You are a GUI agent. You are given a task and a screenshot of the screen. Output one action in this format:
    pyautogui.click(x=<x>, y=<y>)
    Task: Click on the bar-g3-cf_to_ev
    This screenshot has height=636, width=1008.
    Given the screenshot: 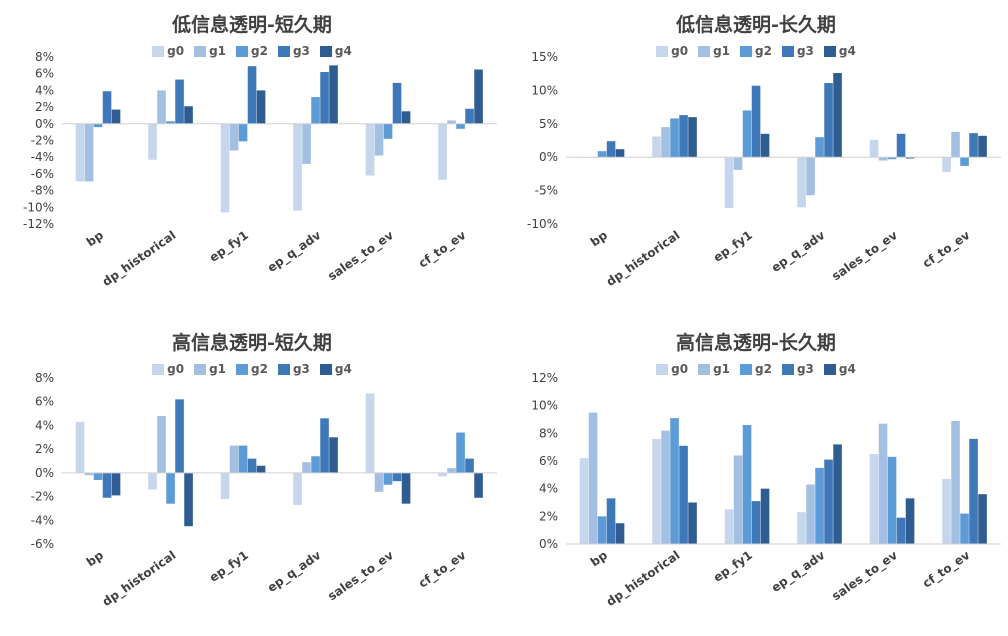 What is the action you would take?
    pyautogui.click(x=973, y=491)
    